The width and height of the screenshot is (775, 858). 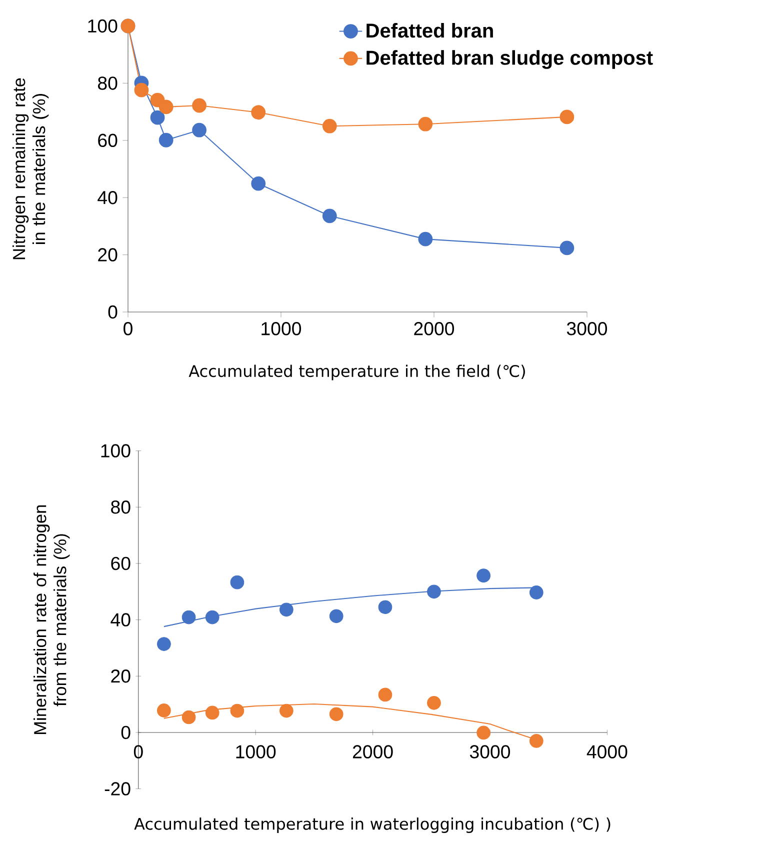 What do you see at coordinates (138, 751) in the screenshot?
I see `x-tick-label: 0` at bounding box center [138, 751].